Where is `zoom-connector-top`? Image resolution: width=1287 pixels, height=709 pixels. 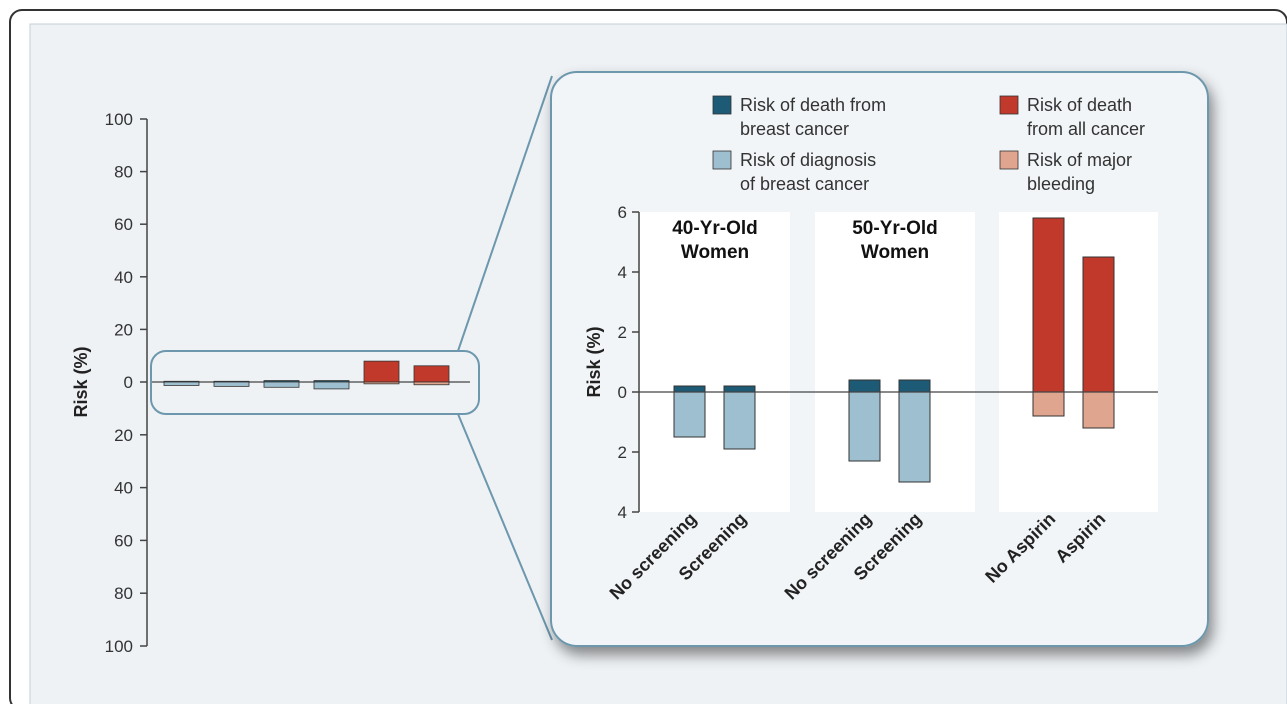
zoom-connector-top is located at coordinates (505, 213).